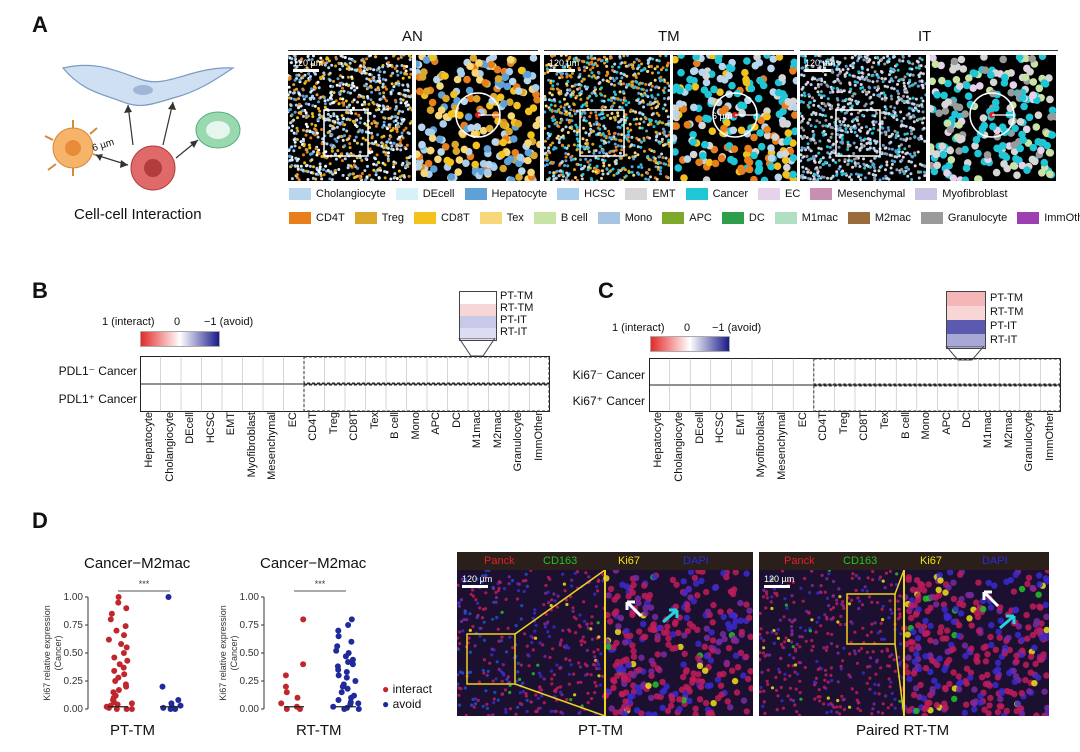 Image resolution: width=1080 pixels, height=752 pixels. What do you see at coordinates (624, 218) in the screenshot?
I see `legend-item-mono: Mono` at bounding box center [624, 218].